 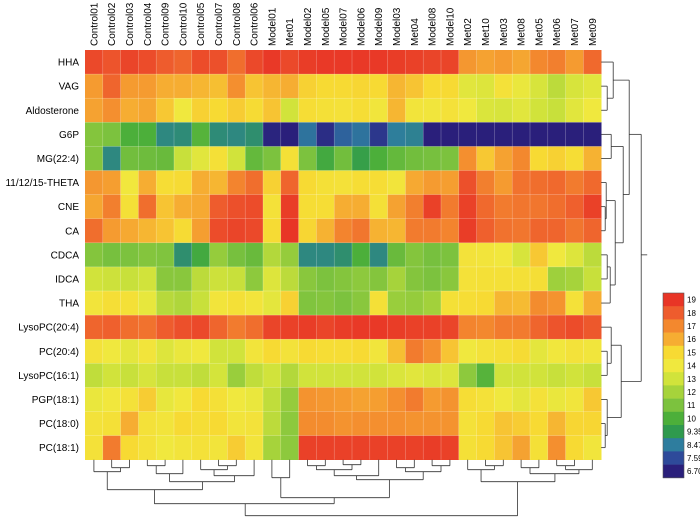 I want to click on column-label: Met04, so click(x=415, y=32).